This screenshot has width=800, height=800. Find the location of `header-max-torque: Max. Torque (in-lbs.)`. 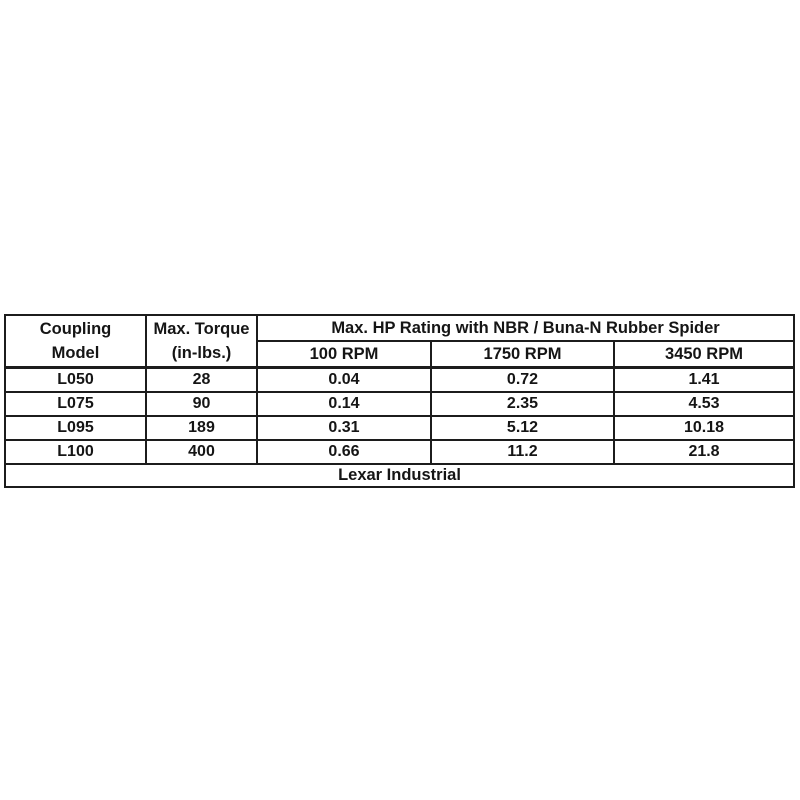

header-max-torque: Max. Torque (in-lbs.) is located at coordinates (201, 341).